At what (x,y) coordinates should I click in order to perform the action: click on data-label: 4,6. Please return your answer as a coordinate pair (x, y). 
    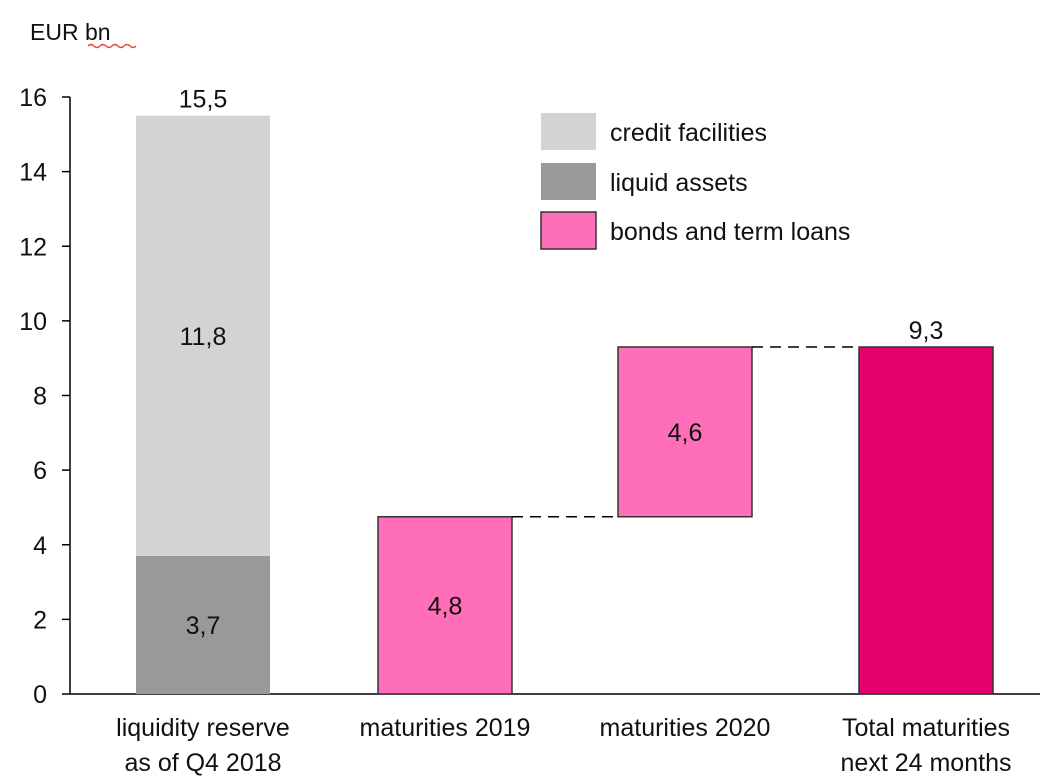
    Looking at the image, I should click on (685, 433).